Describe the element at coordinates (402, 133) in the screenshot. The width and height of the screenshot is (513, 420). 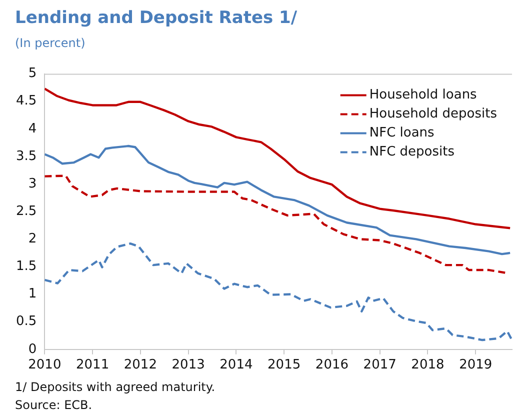
I see `legend-label: NFC loans` at that location.